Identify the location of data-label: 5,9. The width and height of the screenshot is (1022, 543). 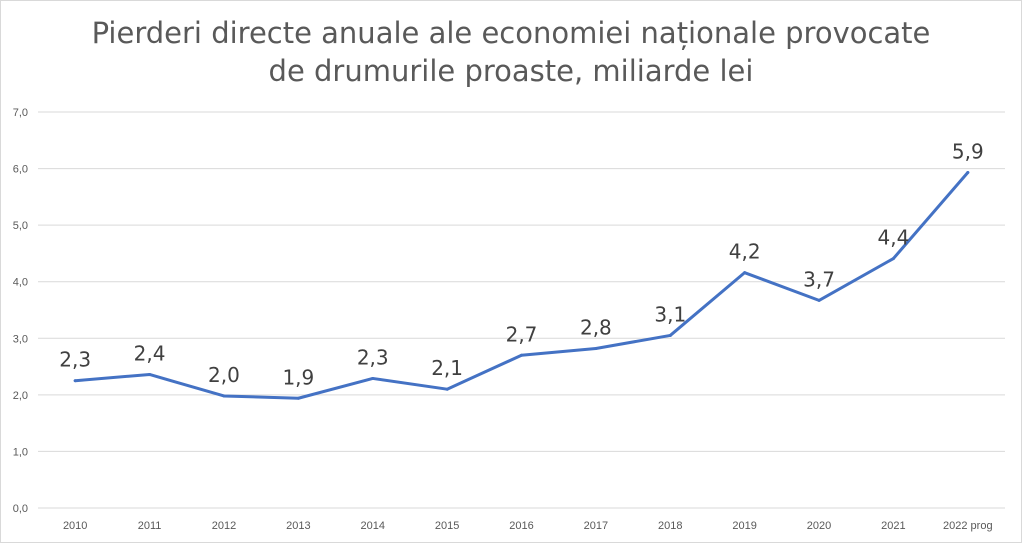
(968, 152).